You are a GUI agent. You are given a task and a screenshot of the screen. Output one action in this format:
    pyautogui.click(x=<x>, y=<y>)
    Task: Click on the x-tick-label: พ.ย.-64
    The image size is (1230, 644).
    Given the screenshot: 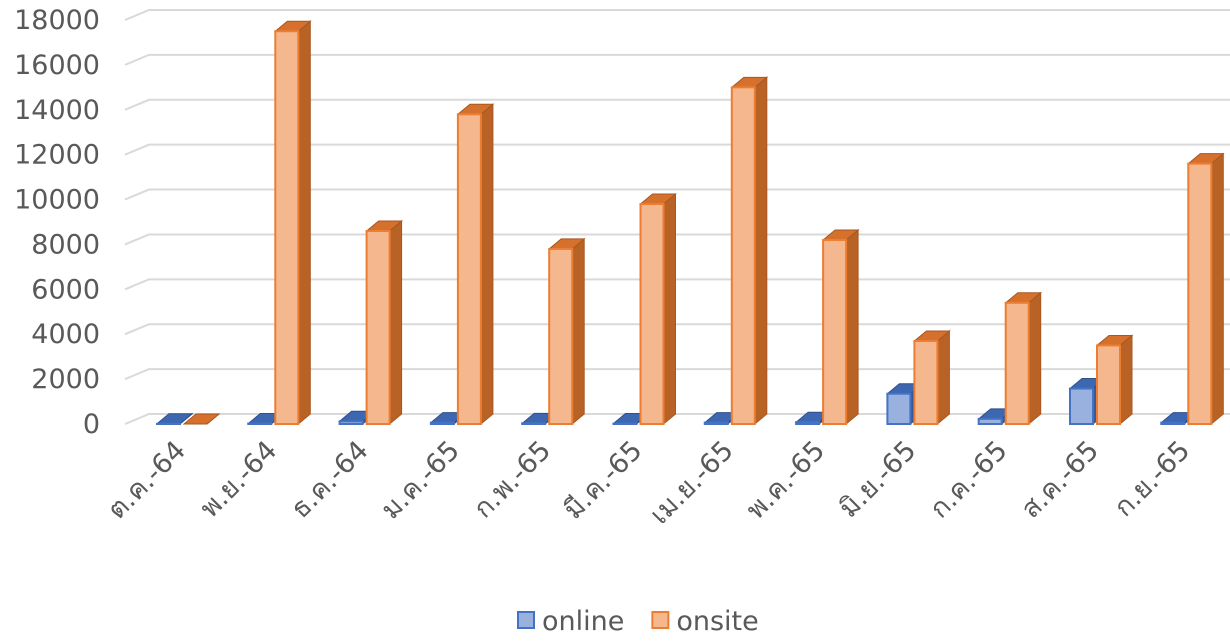 What is the action you would take?
    pyautogui.click(x=238, y=479)
    